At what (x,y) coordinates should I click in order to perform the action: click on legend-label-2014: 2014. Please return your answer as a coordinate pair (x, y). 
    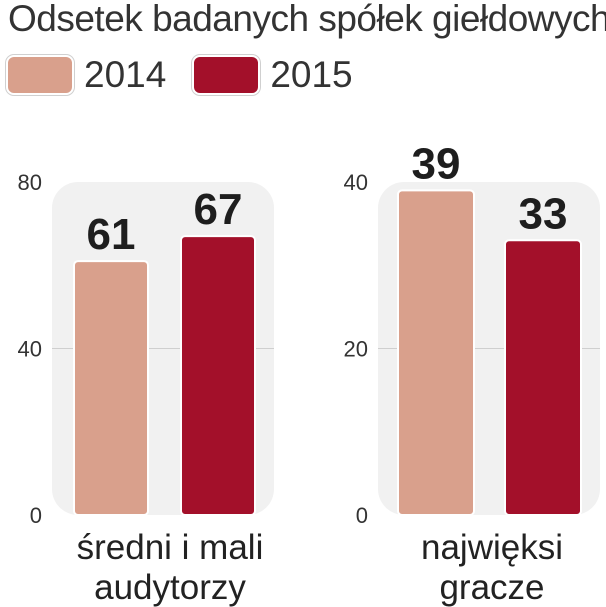
    Looking at the image, I should click on (125, 74).